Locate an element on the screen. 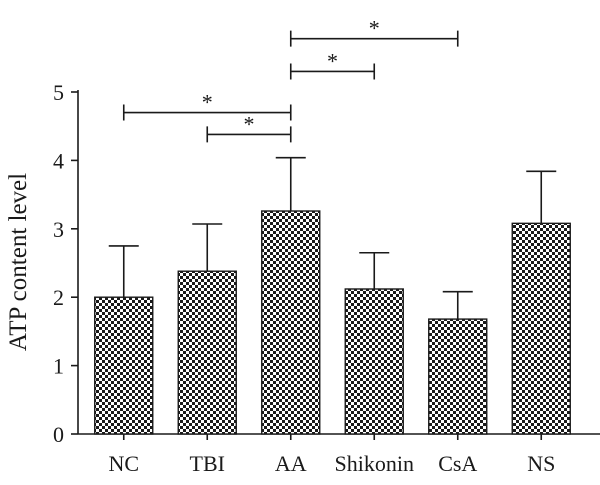 This screenshot has height=485, width=600. x-tick-label-tbi: TBI is located at coordinates (207, 463).